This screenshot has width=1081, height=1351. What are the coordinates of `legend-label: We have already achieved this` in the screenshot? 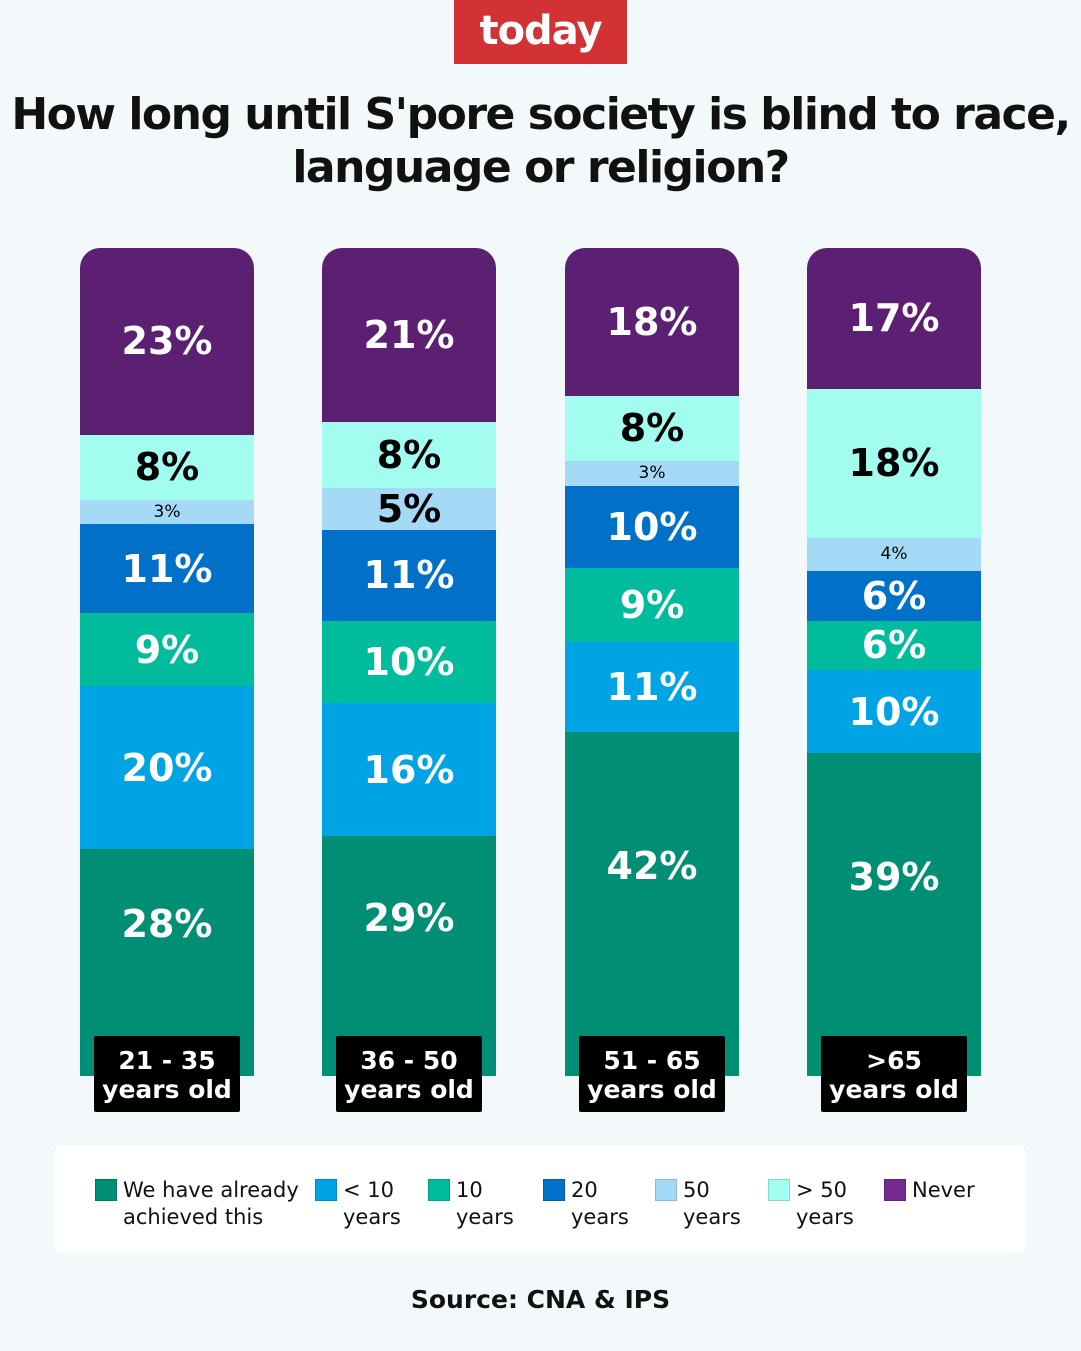 It's located at (211, 1203).